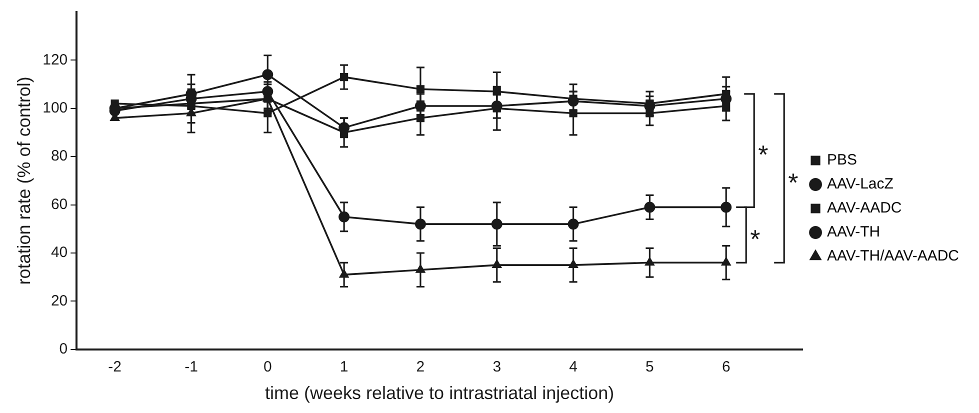 This screenshot has width=979, height=413. I want to click on legend-label: AAV-TH, so click(853, 232).